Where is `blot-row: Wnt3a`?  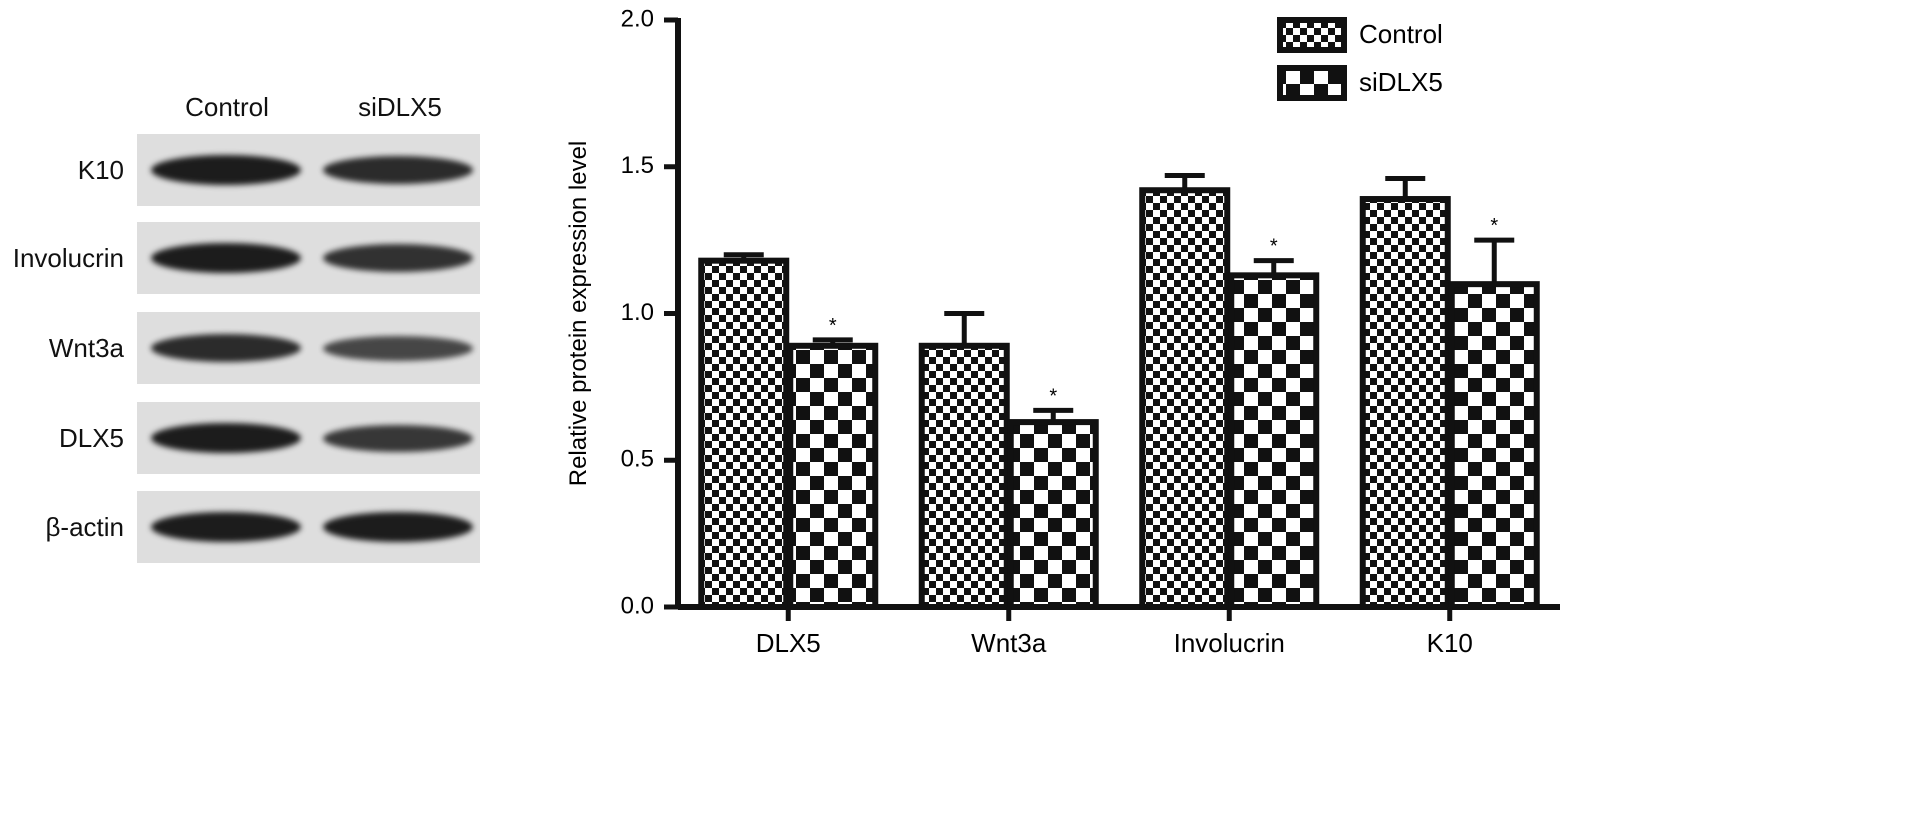 blot-row: Wnt3a is located at coordinates (265, 348).